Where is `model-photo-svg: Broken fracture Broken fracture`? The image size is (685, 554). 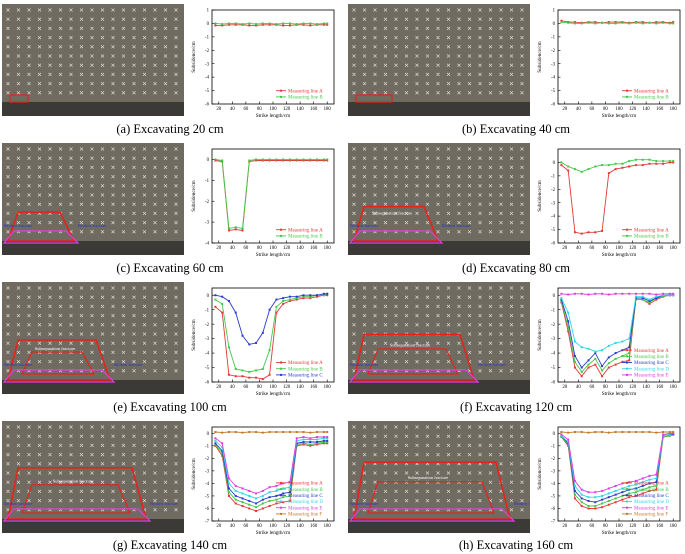
model-photo-svg: Broken fracture Broken fracture is located at coordinates (93, 199).